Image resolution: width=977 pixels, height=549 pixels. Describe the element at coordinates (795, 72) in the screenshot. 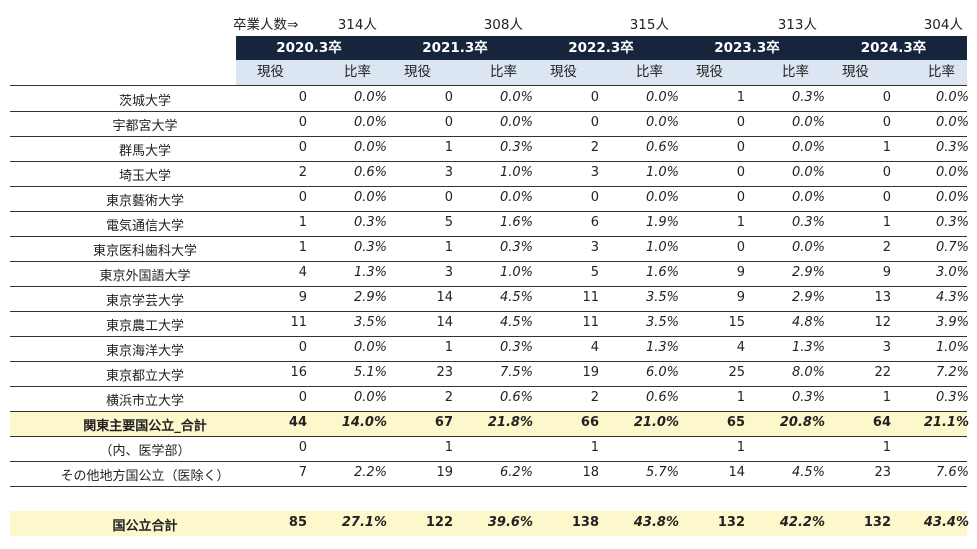

I see `sub-header-ratio-2023: 比率` at that location.